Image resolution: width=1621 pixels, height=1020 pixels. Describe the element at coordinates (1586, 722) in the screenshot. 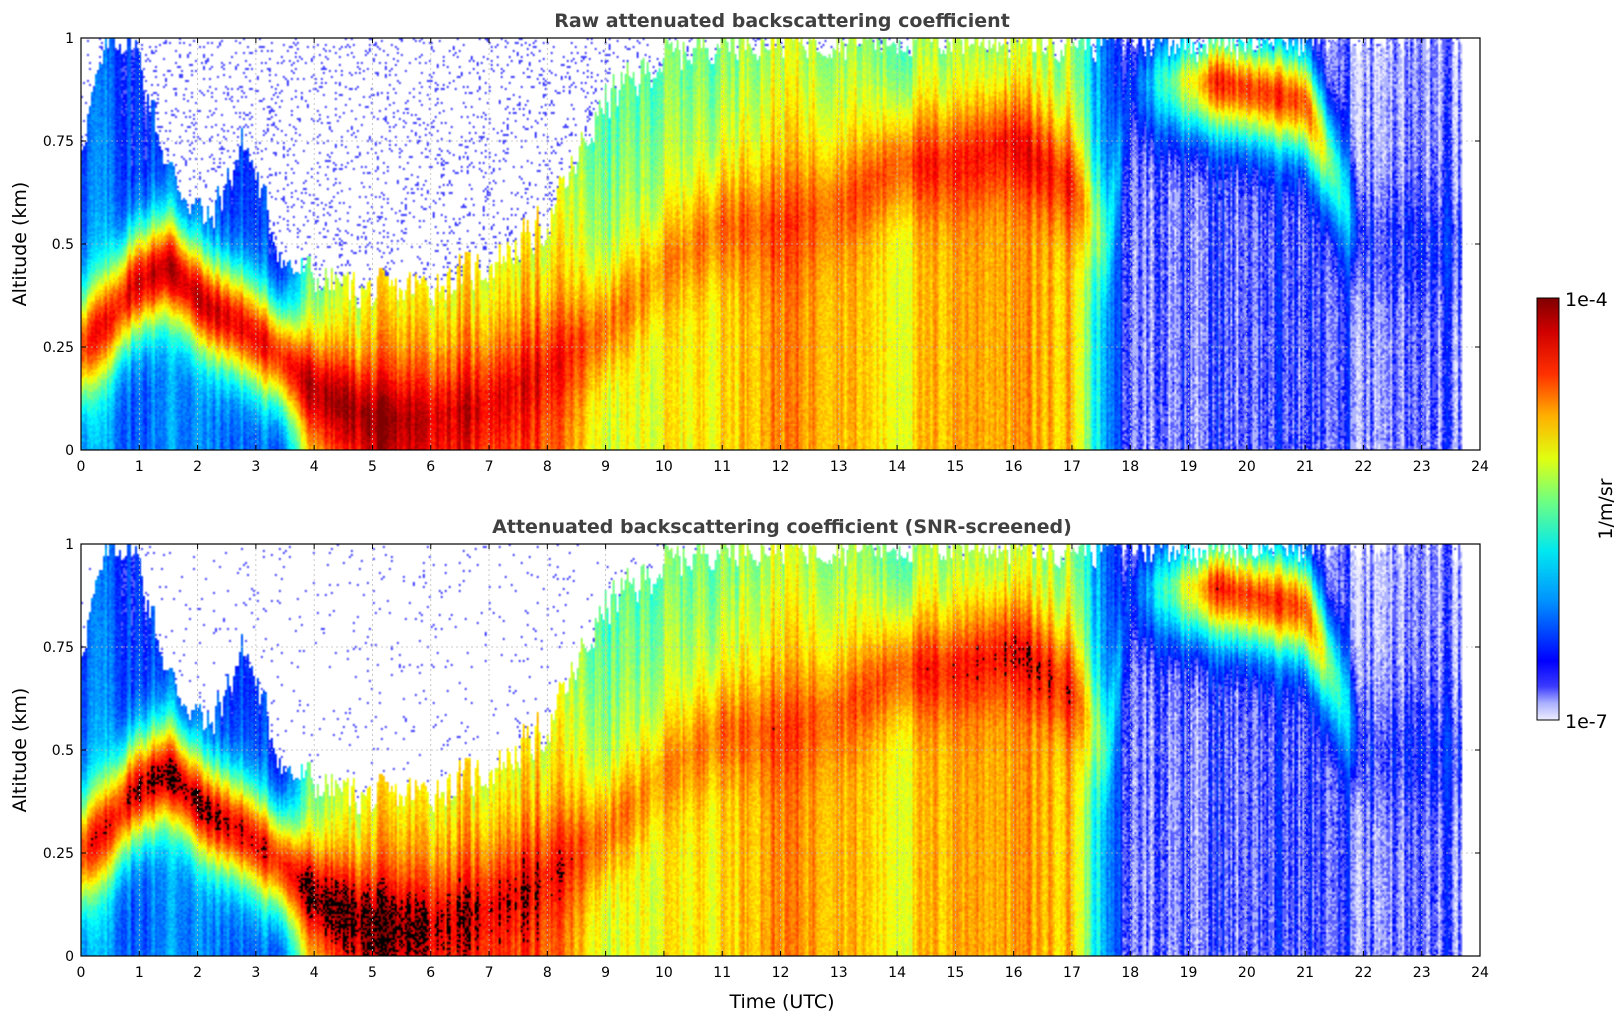

I see `colorbar-min-label: 1e-7` at that location.